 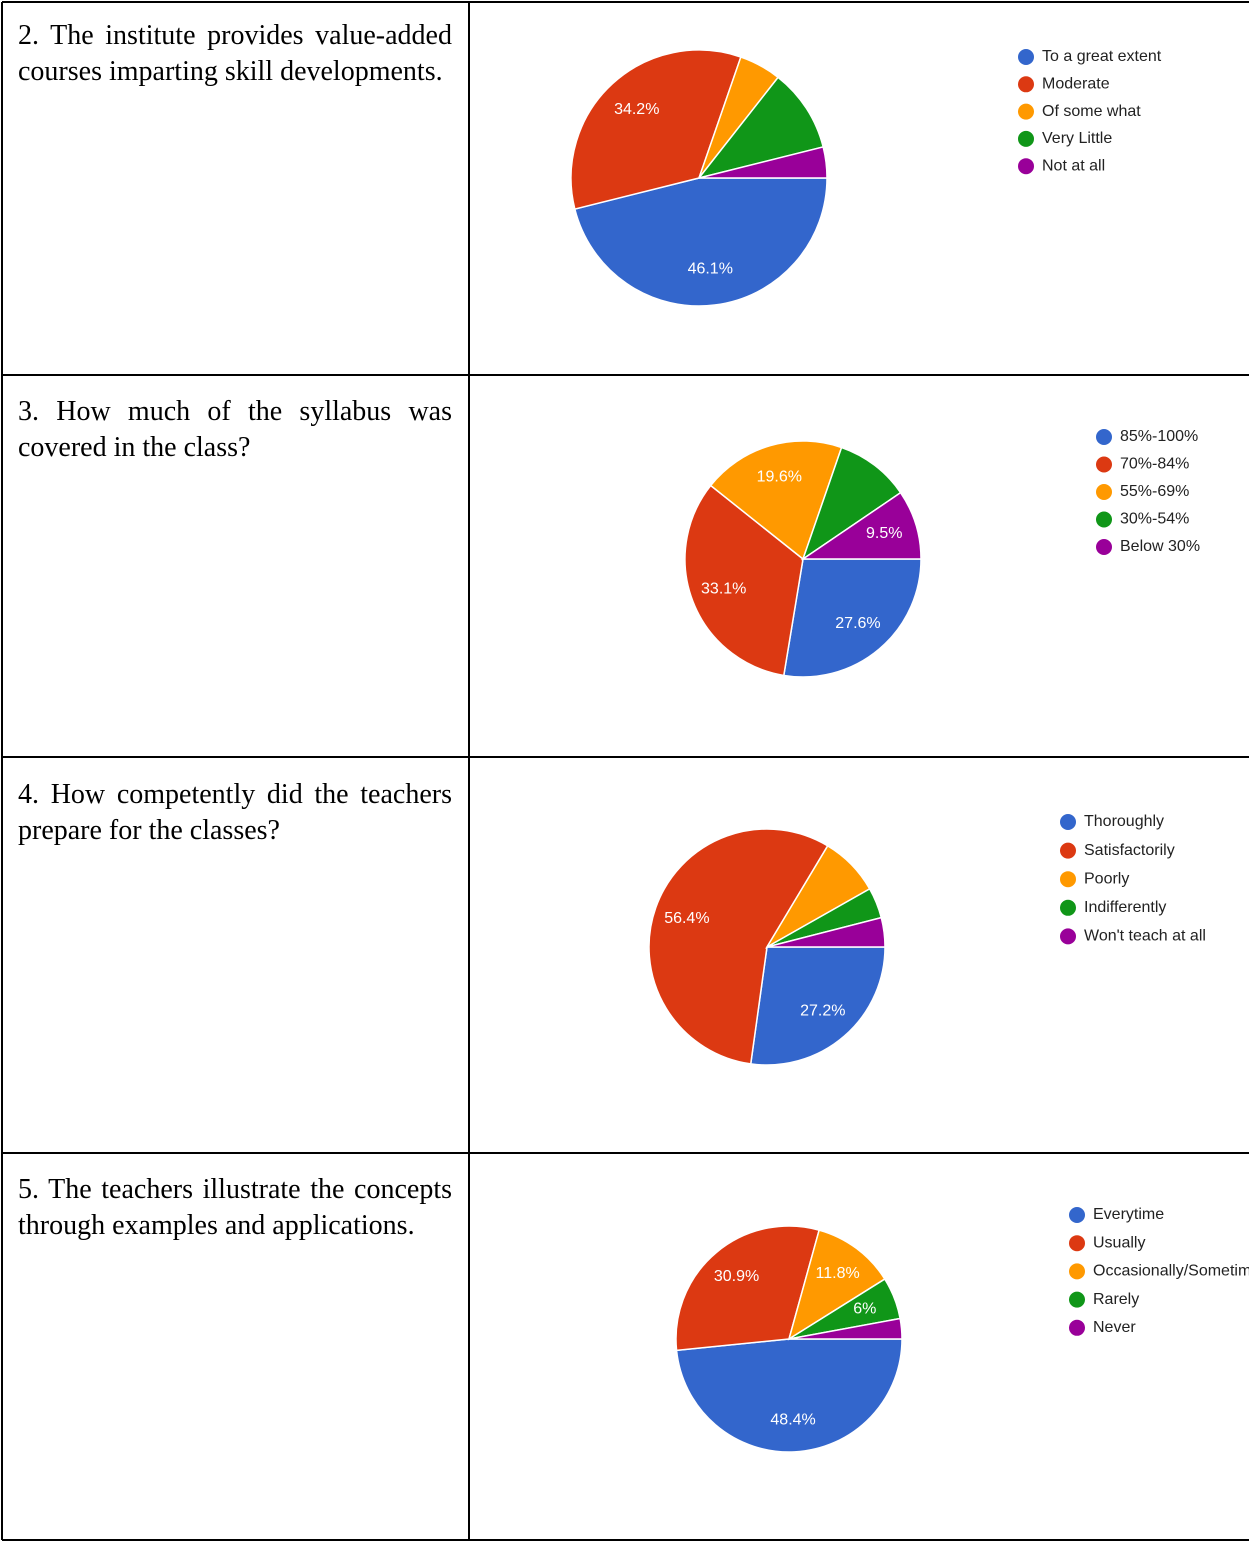 What do you see at coordinates (1154, 519) in the screenshot?
I see `legend-label: 30%-54%` at bounding box center [1154, 519].